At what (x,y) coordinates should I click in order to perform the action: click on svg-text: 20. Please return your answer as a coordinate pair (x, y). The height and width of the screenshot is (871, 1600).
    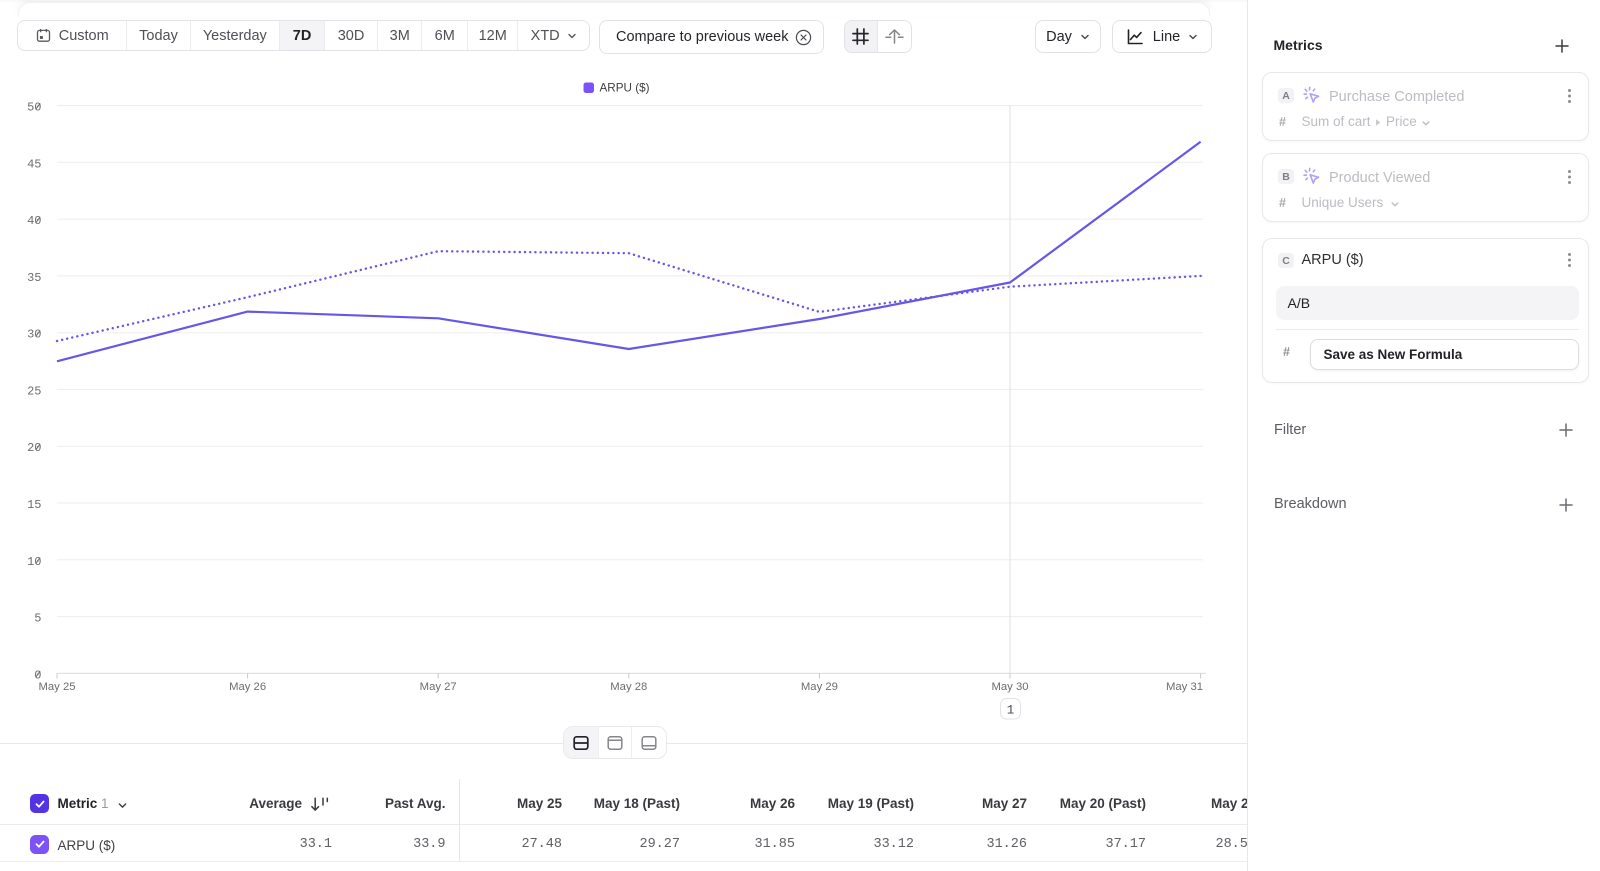
    Looking at the image, I should click on (34, 448).